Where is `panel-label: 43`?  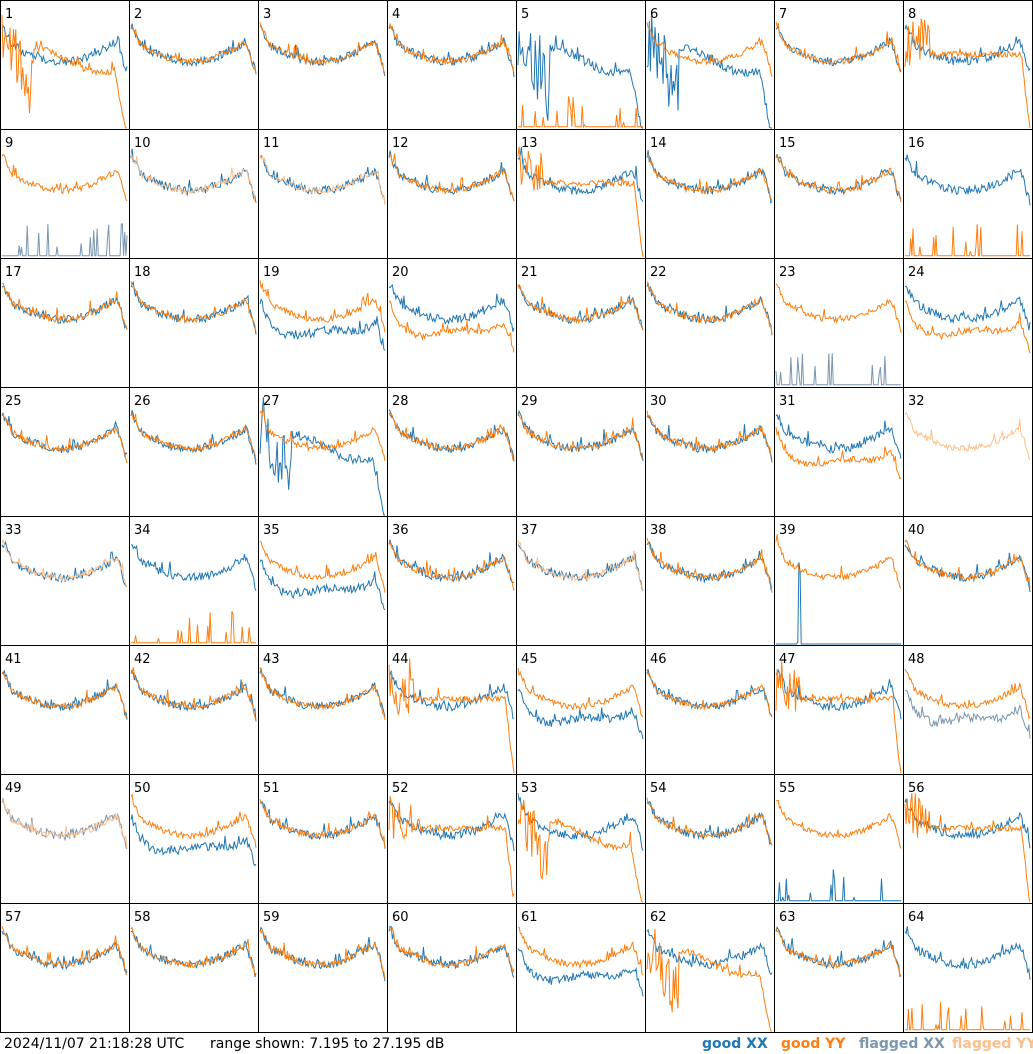 panel-label: 43 is located at coordinates (271, 659).